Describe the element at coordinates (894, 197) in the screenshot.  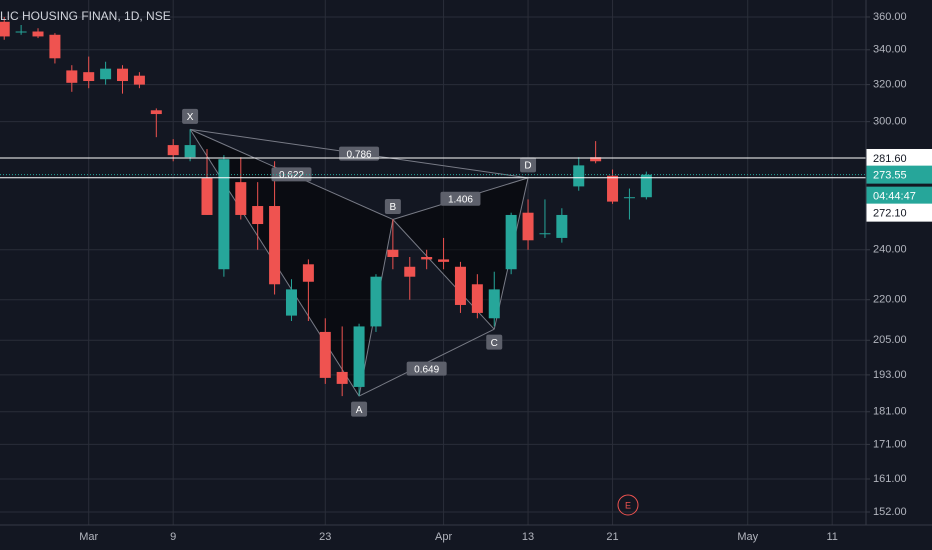
I see `countdown-label: 04:44:47` at that location.